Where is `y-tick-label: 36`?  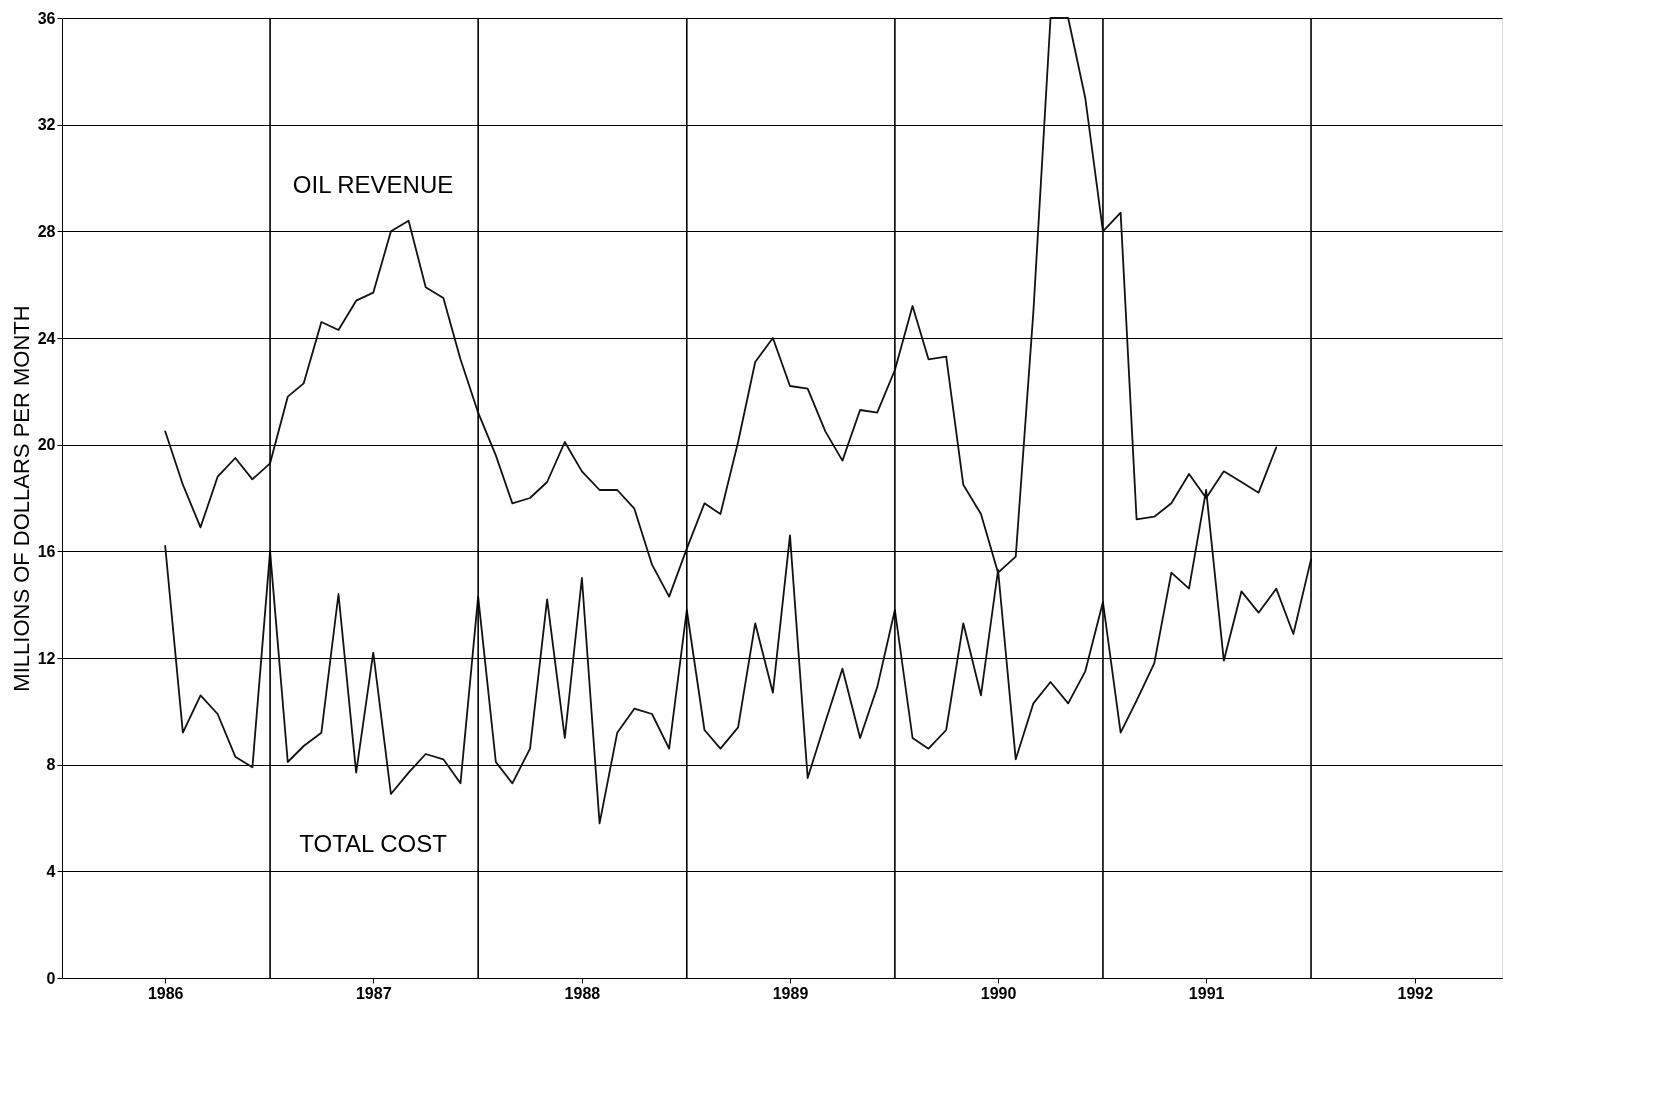 y-tick-label: 36 is located at coordinates (46, 18).